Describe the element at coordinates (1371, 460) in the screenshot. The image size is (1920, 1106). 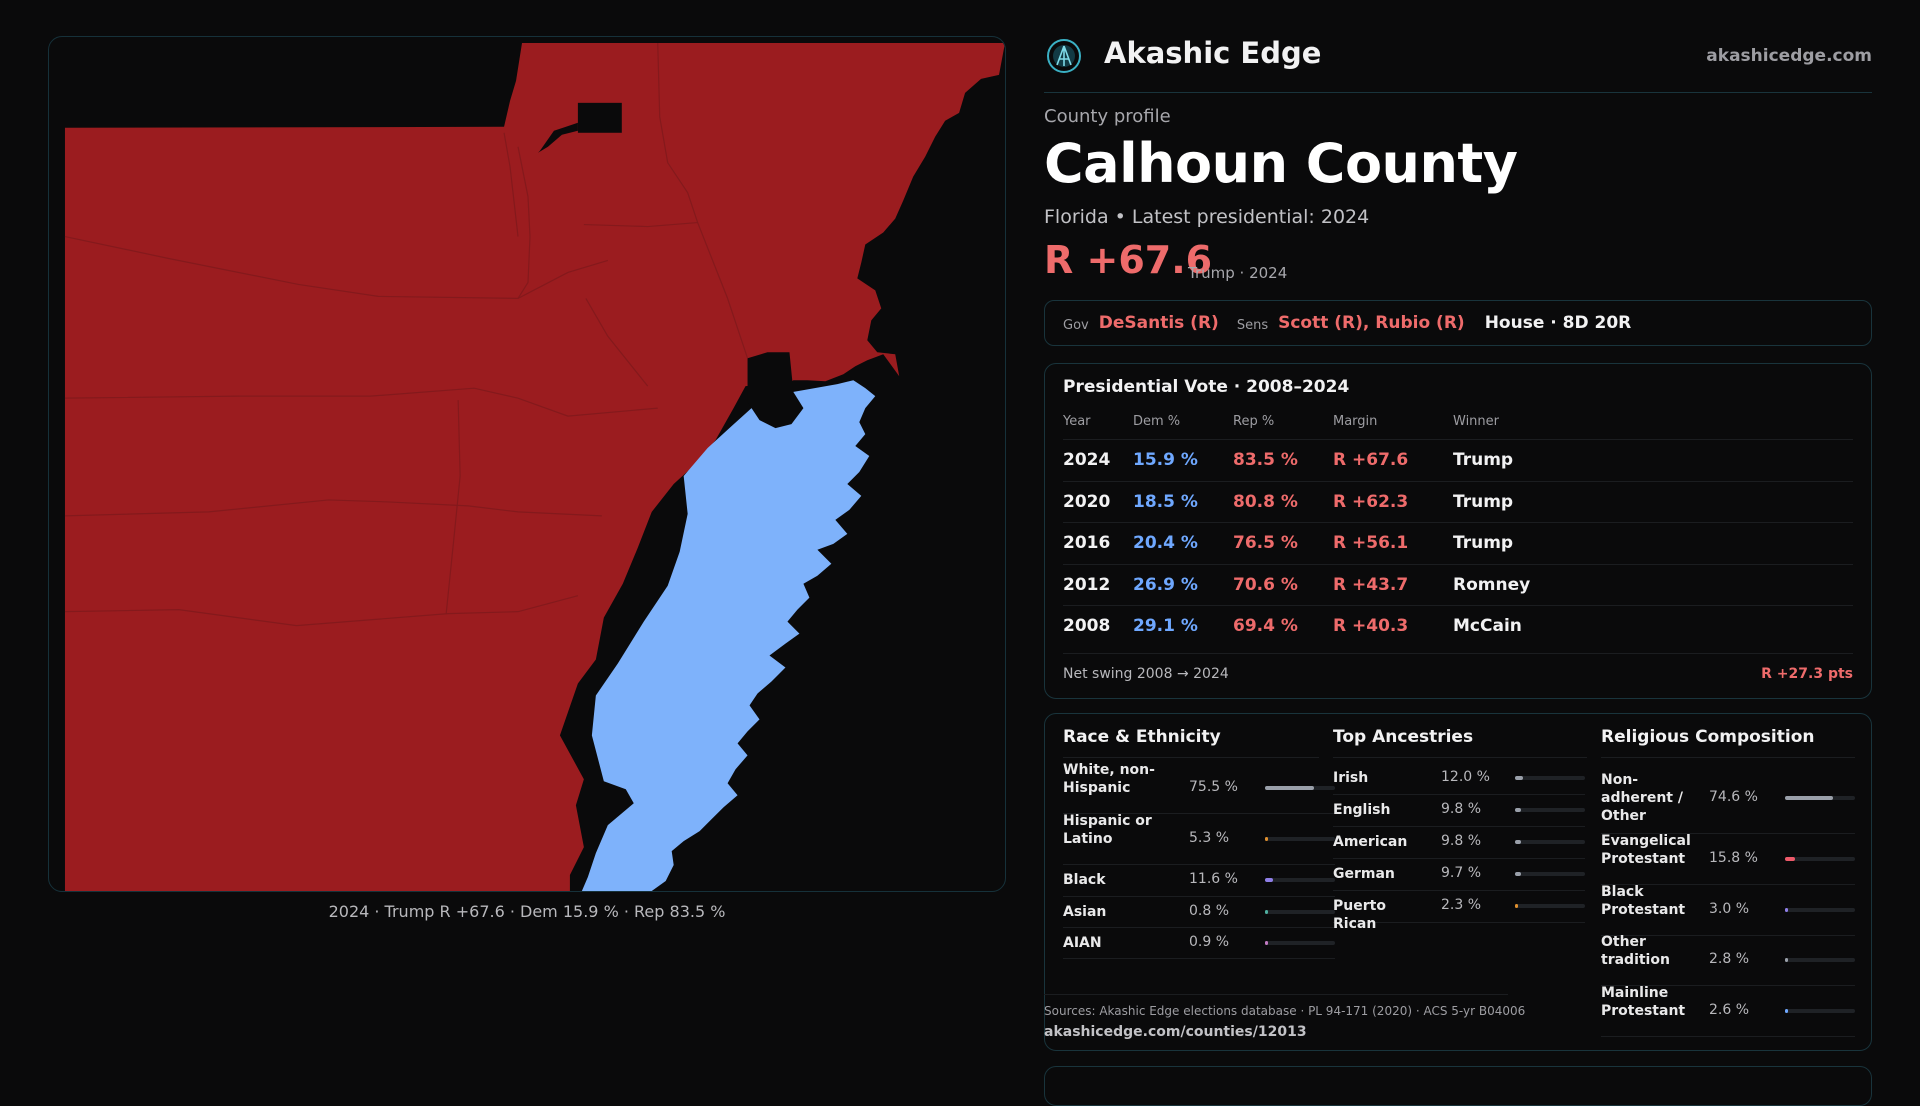
I see `vote-margin: R +67.6` at that location.